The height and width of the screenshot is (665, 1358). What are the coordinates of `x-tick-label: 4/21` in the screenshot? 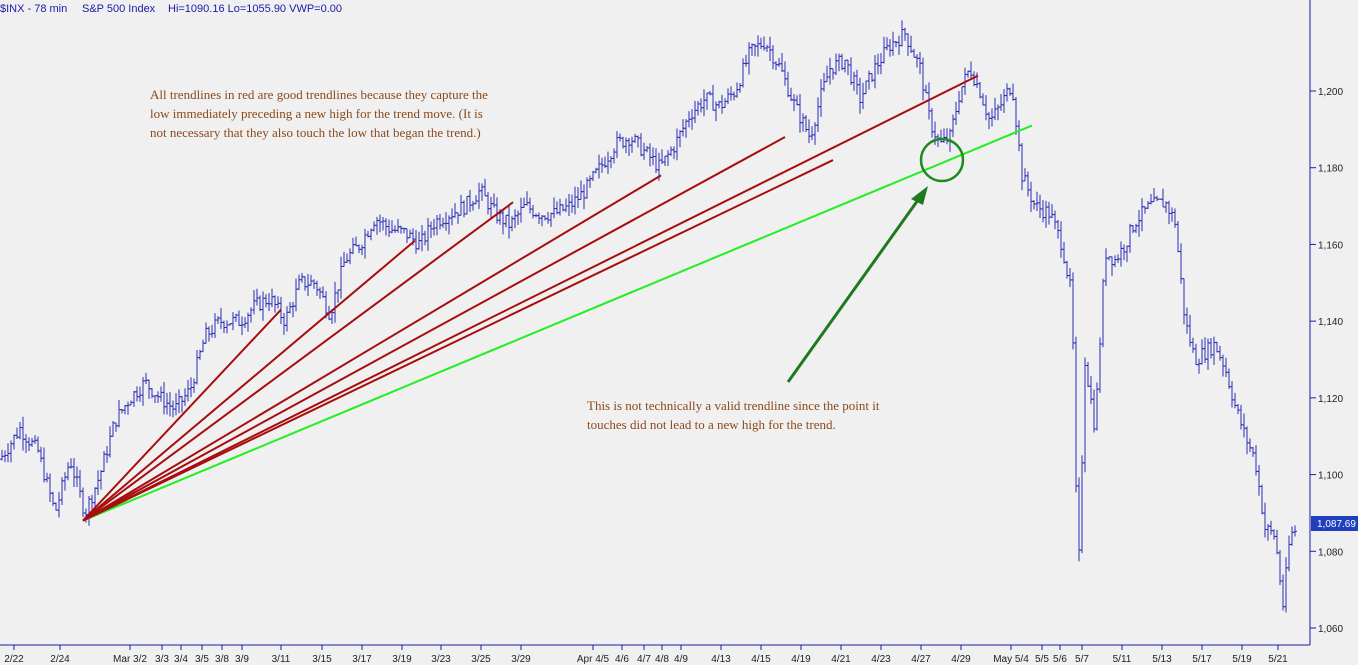 It's located at (841, 659).